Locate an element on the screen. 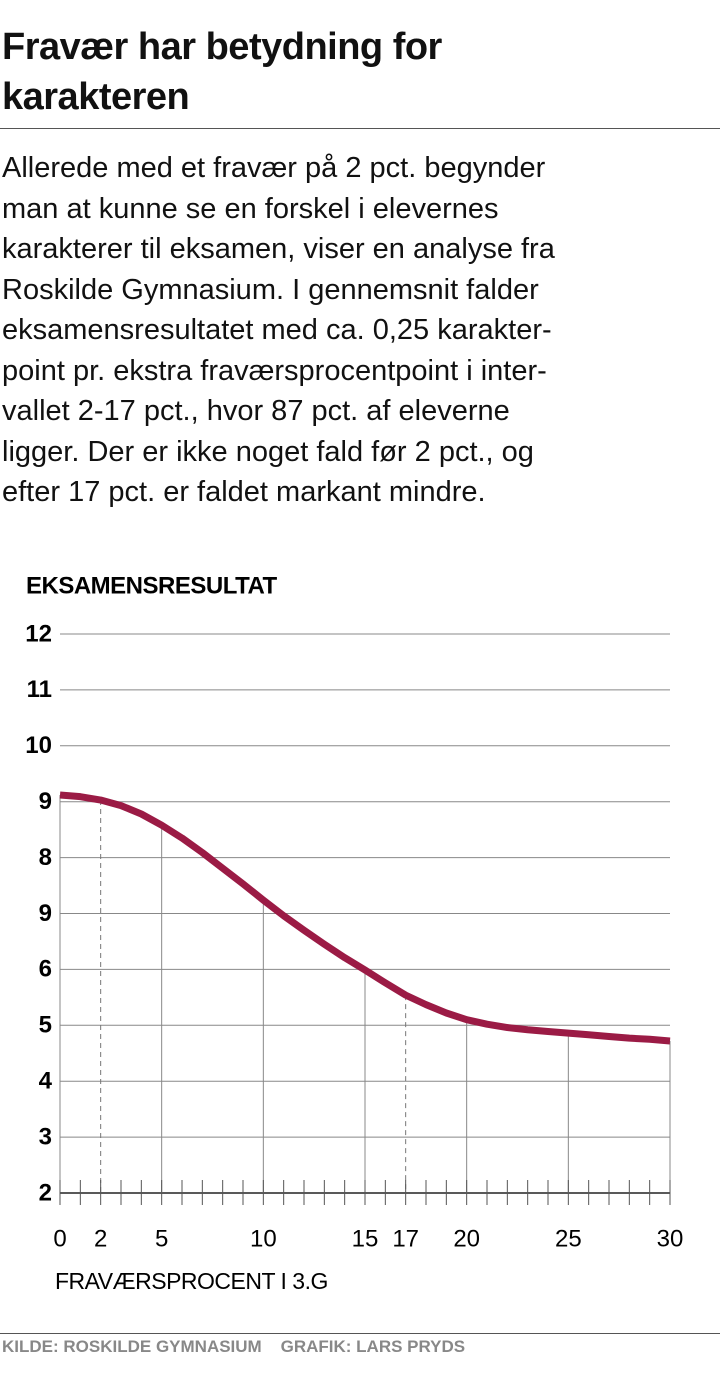  y-tick-label: 5 is located at coordinates (45, 1025).